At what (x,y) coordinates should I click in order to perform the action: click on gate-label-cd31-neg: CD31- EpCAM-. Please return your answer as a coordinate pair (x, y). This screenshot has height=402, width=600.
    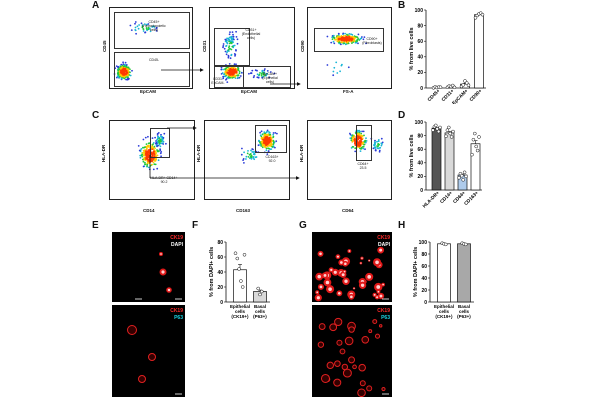
    Looking at the image, I should click on (218, 81).